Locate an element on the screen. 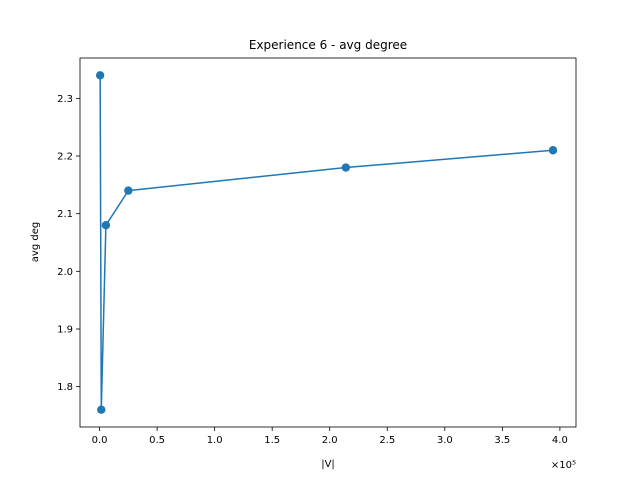  x-tick-label: 2.0 is located at coordinates (330, 440).